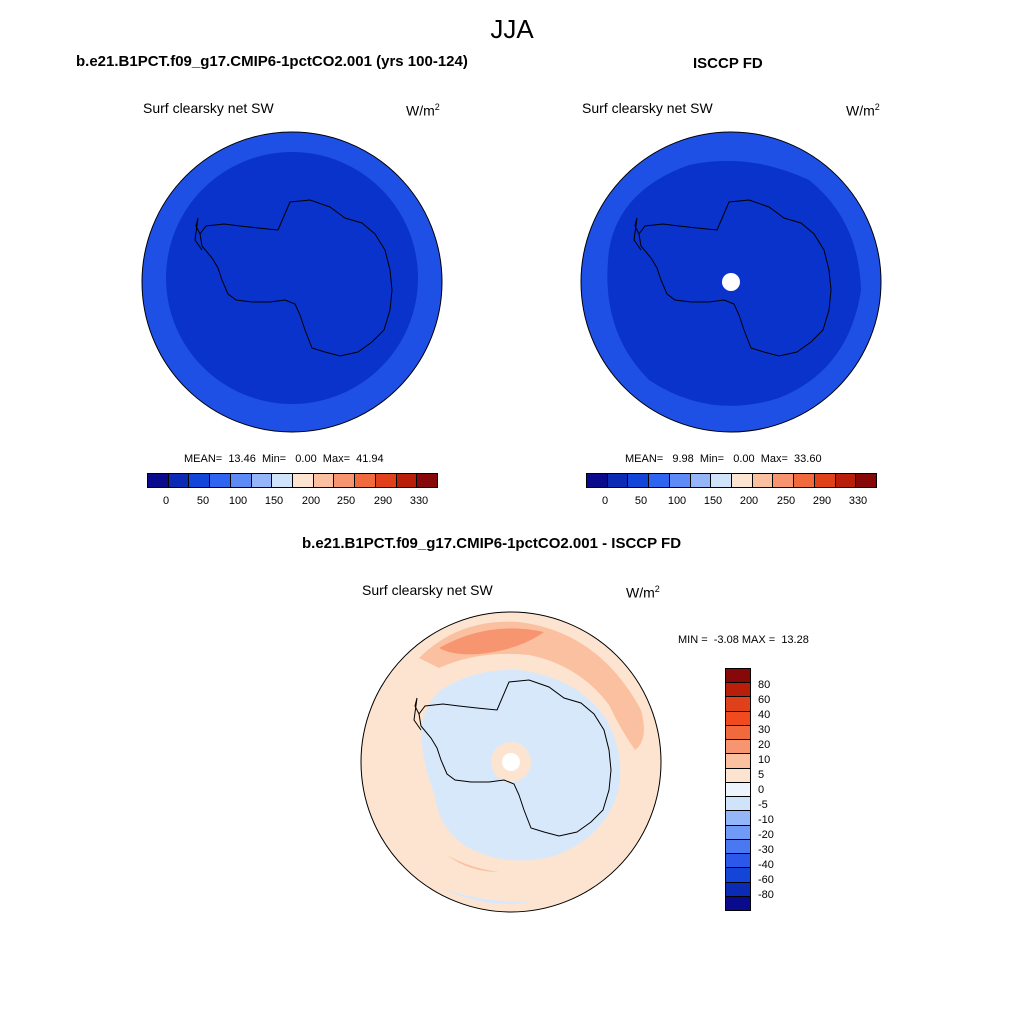 This screenshot has width=1024, height=1024. Describe the element at coordinates (764, 685) in the screenshot. I see `panel3-colorbar-tick: 80` at that location.